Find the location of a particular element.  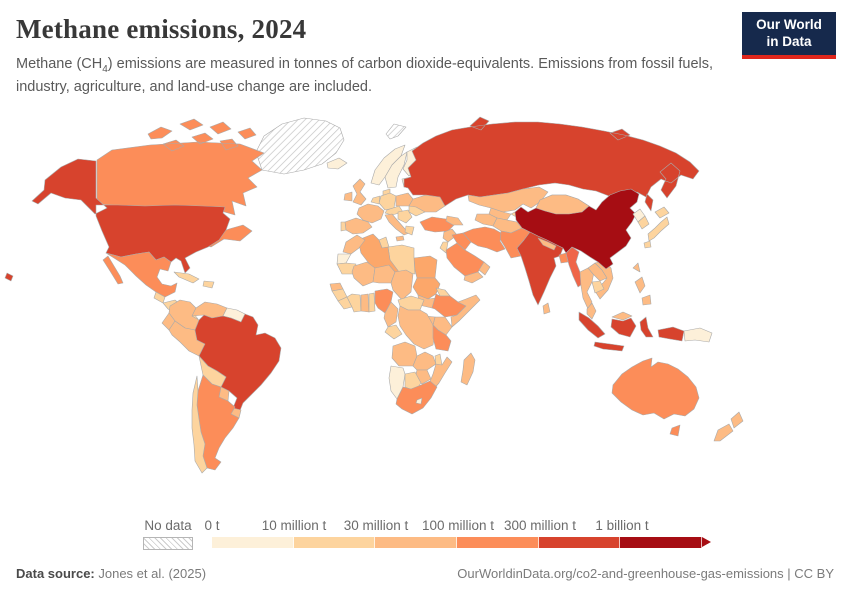

country-norway is located at coordinates (388, 165).